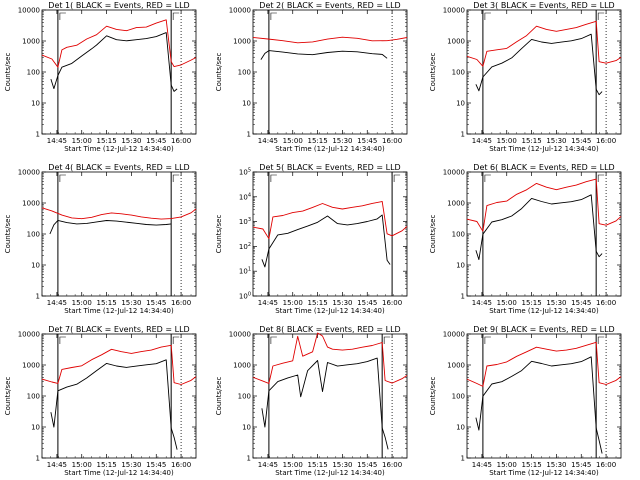 The height and width of the screenshot is (480, 640). I want to click on panel-title: Det 7( BLACK = Events, RED = LLD, so click(118, 329).